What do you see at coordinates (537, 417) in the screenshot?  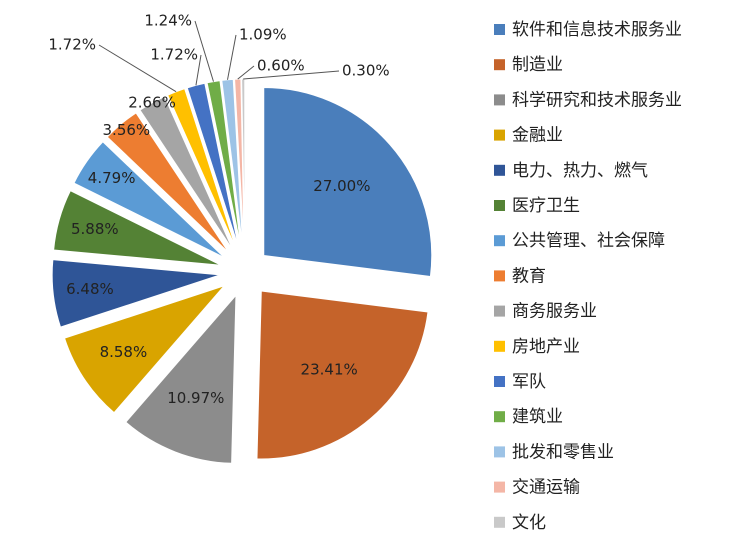 I see `legend-label: 建筑业` at bounding box center [537, 417].